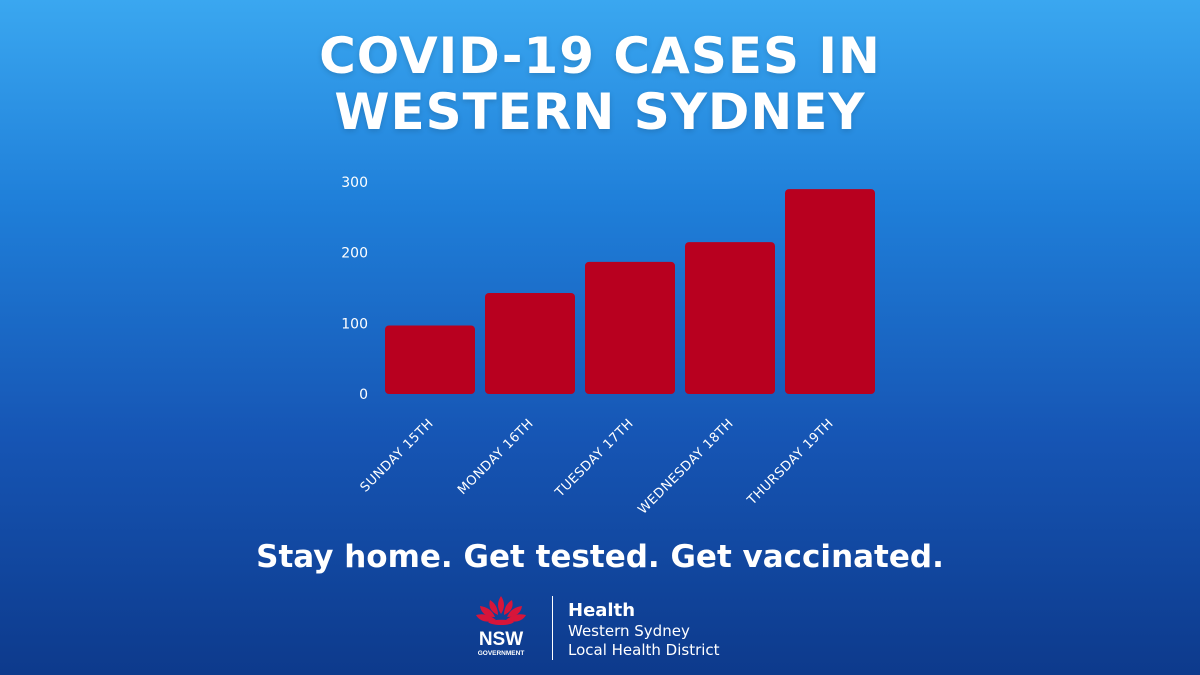 This screenshot has width=1200, height=675. I want to click on y-tick-label: 200, so click(354, 254).